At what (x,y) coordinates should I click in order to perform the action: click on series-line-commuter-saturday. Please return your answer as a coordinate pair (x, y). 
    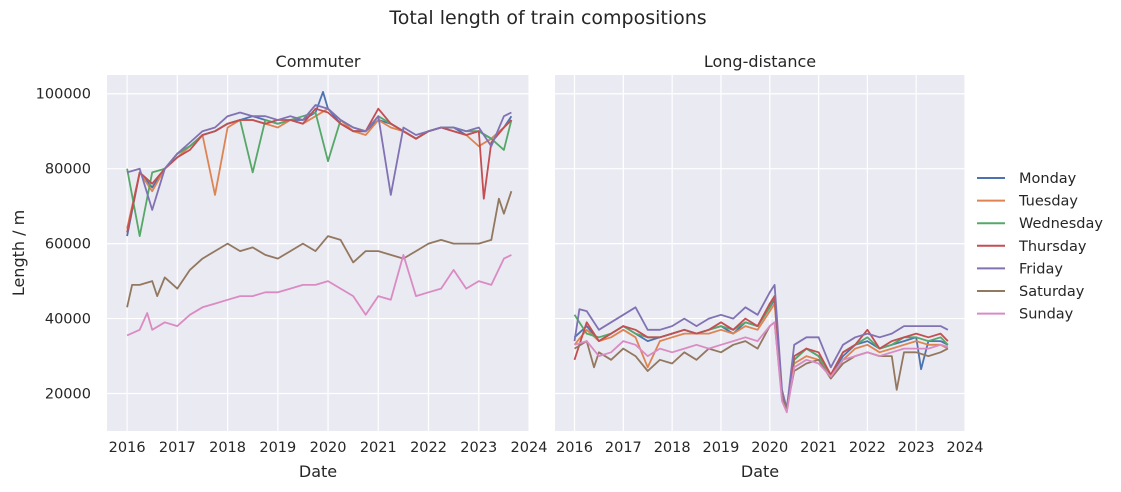
    Looking at the image, I should click on (319, 249).